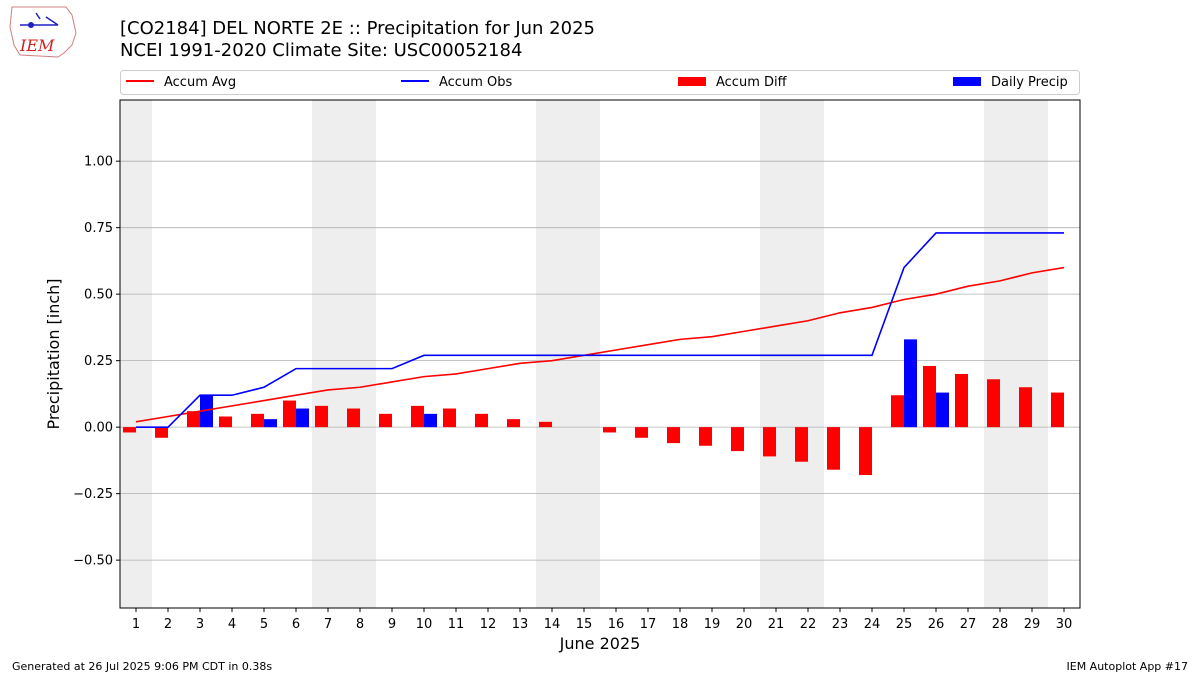 This screenshot has width=1200, height=675. What do you see at coordinates (264, 624) in the screenshot?
I see `x-tick-label: 5` at bounding box center [264, 624].